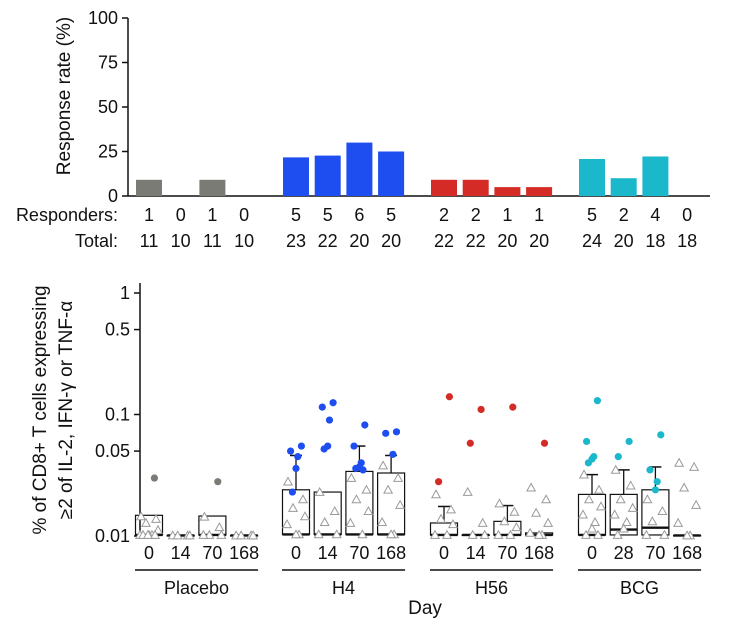 The height and width of the screenshot is (634, 745). I want to click on day-tick-label: 28, so click(624, 553).